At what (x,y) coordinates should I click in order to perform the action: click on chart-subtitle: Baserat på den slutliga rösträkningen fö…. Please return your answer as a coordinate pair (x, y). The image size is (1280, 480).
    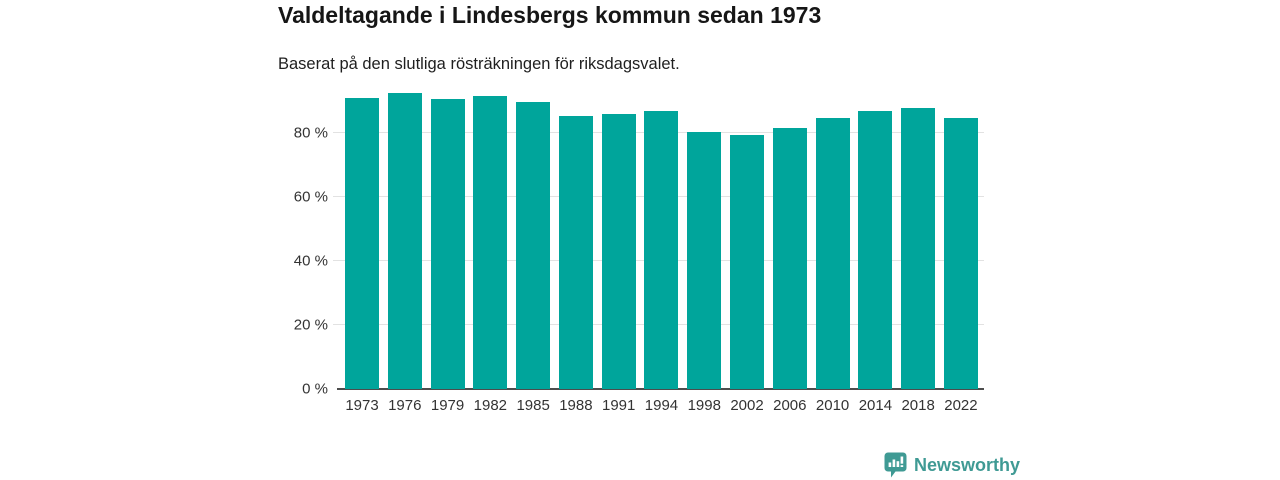
    Looking at the image, I should click on (479, 64).